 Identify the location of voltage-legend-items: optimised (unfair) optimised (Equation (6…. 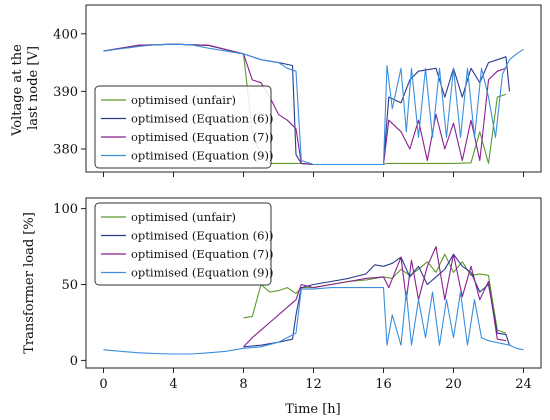
(187, 128).